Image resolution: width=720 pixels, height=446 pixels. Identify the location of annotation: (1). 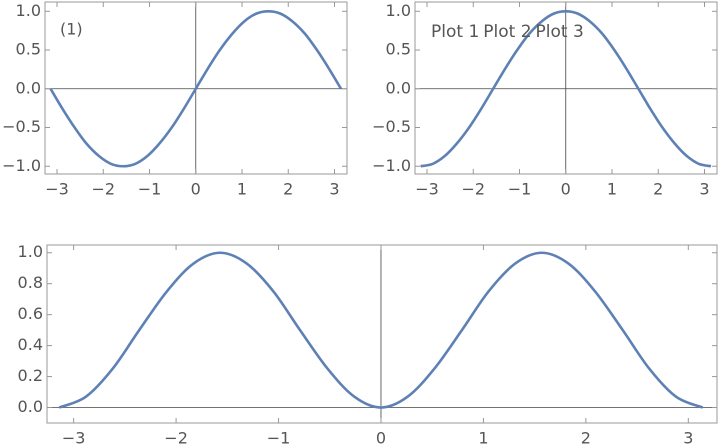
(71, 29).